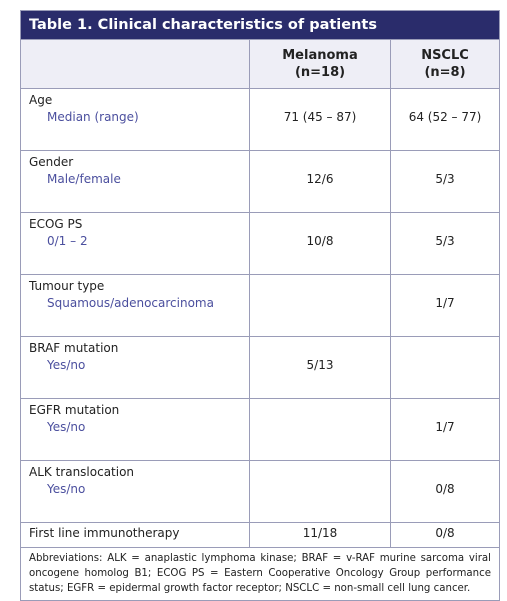  I want to click on value-cell: 64 (52 – 77), so click(444, 119).